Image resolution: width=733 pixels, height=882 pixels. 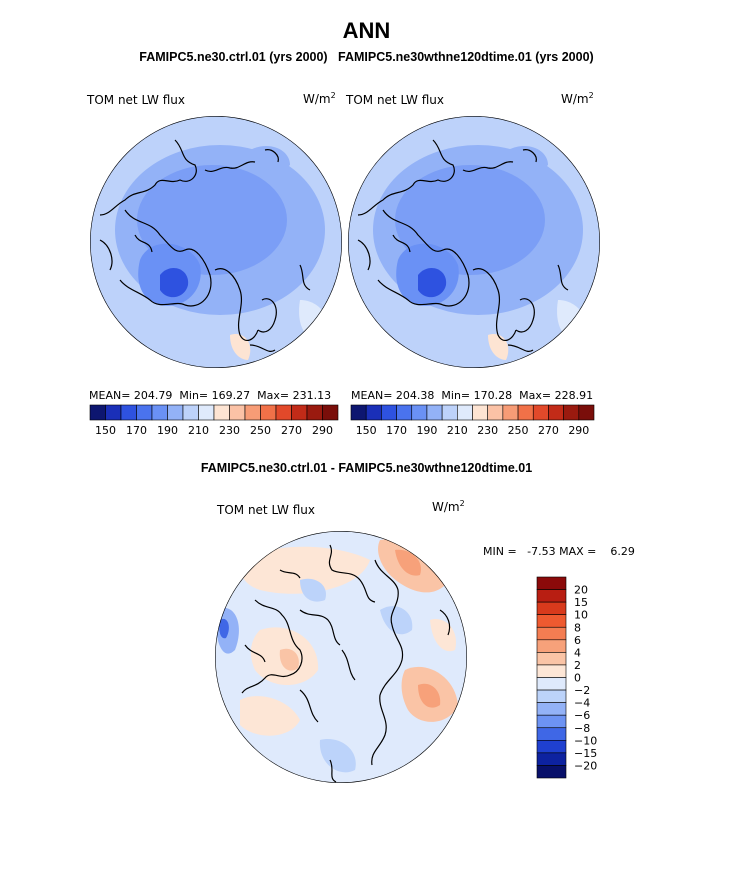 What do you see at coordinates (319, 98) in the screenshot?
I see `panel1-units: W/m2` at bounding box center [319, 98].